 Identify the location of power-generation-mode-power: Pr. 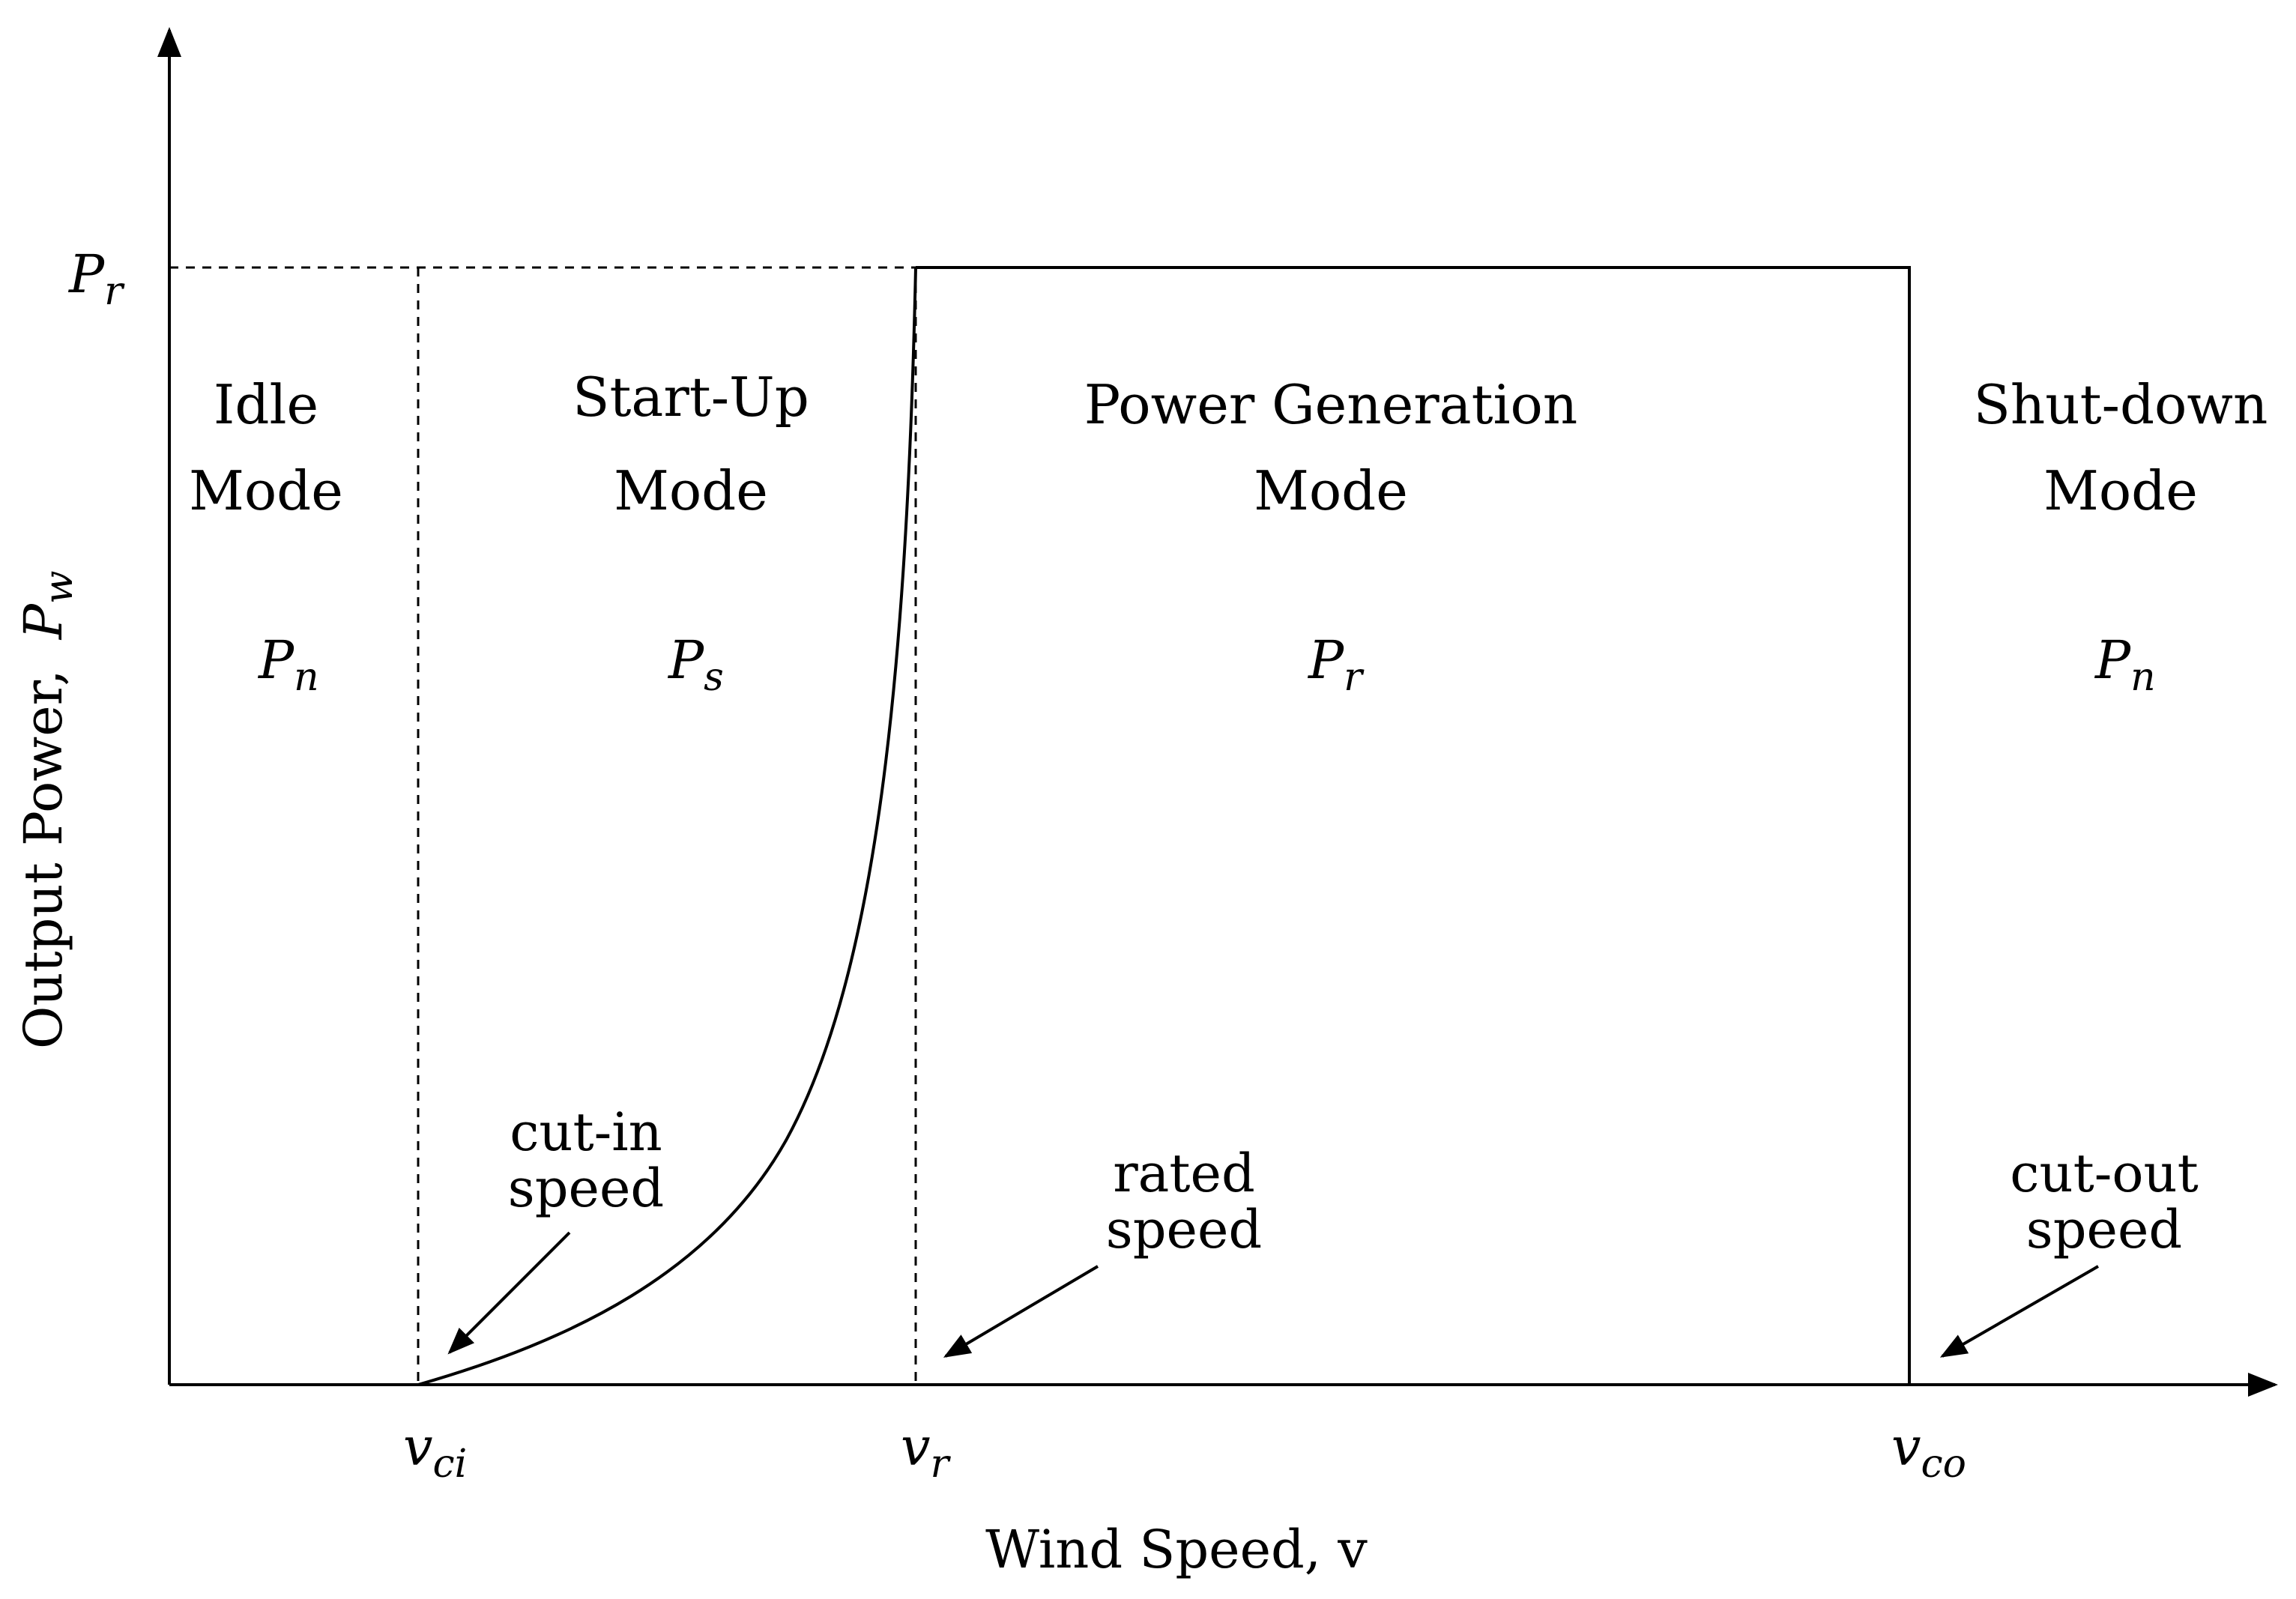
(1336, 664).